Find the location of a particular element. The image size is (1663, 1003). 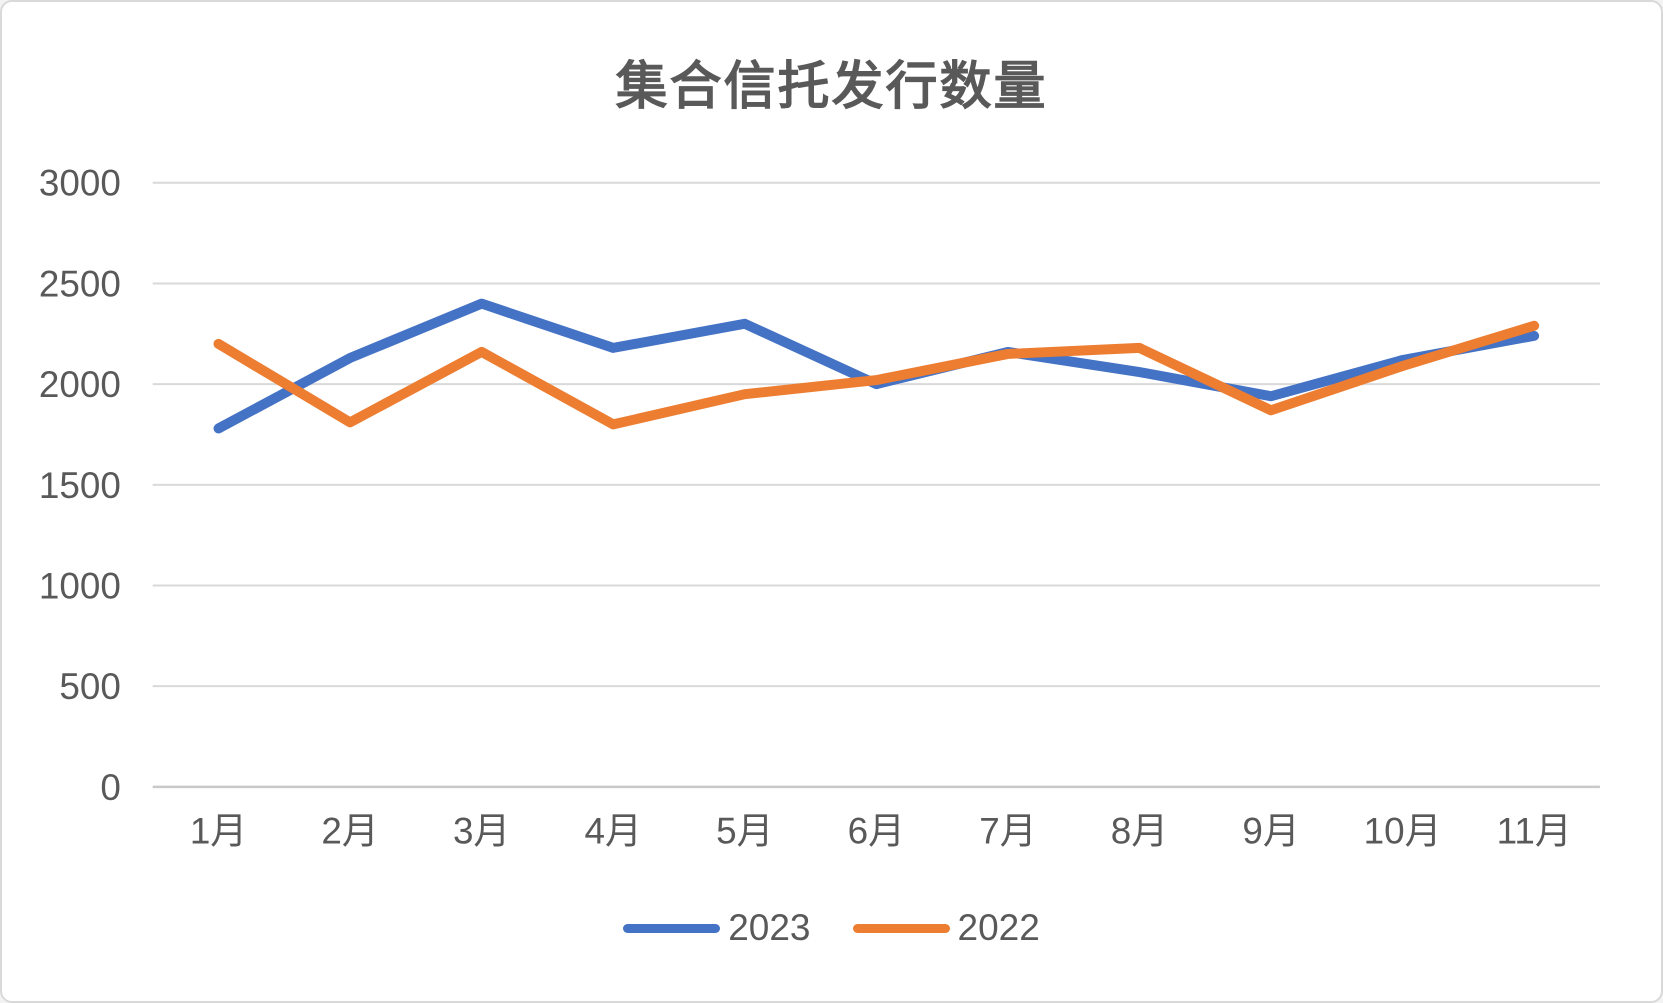

legend-entry-2022: 2022 is located at coordinates (946, 928).